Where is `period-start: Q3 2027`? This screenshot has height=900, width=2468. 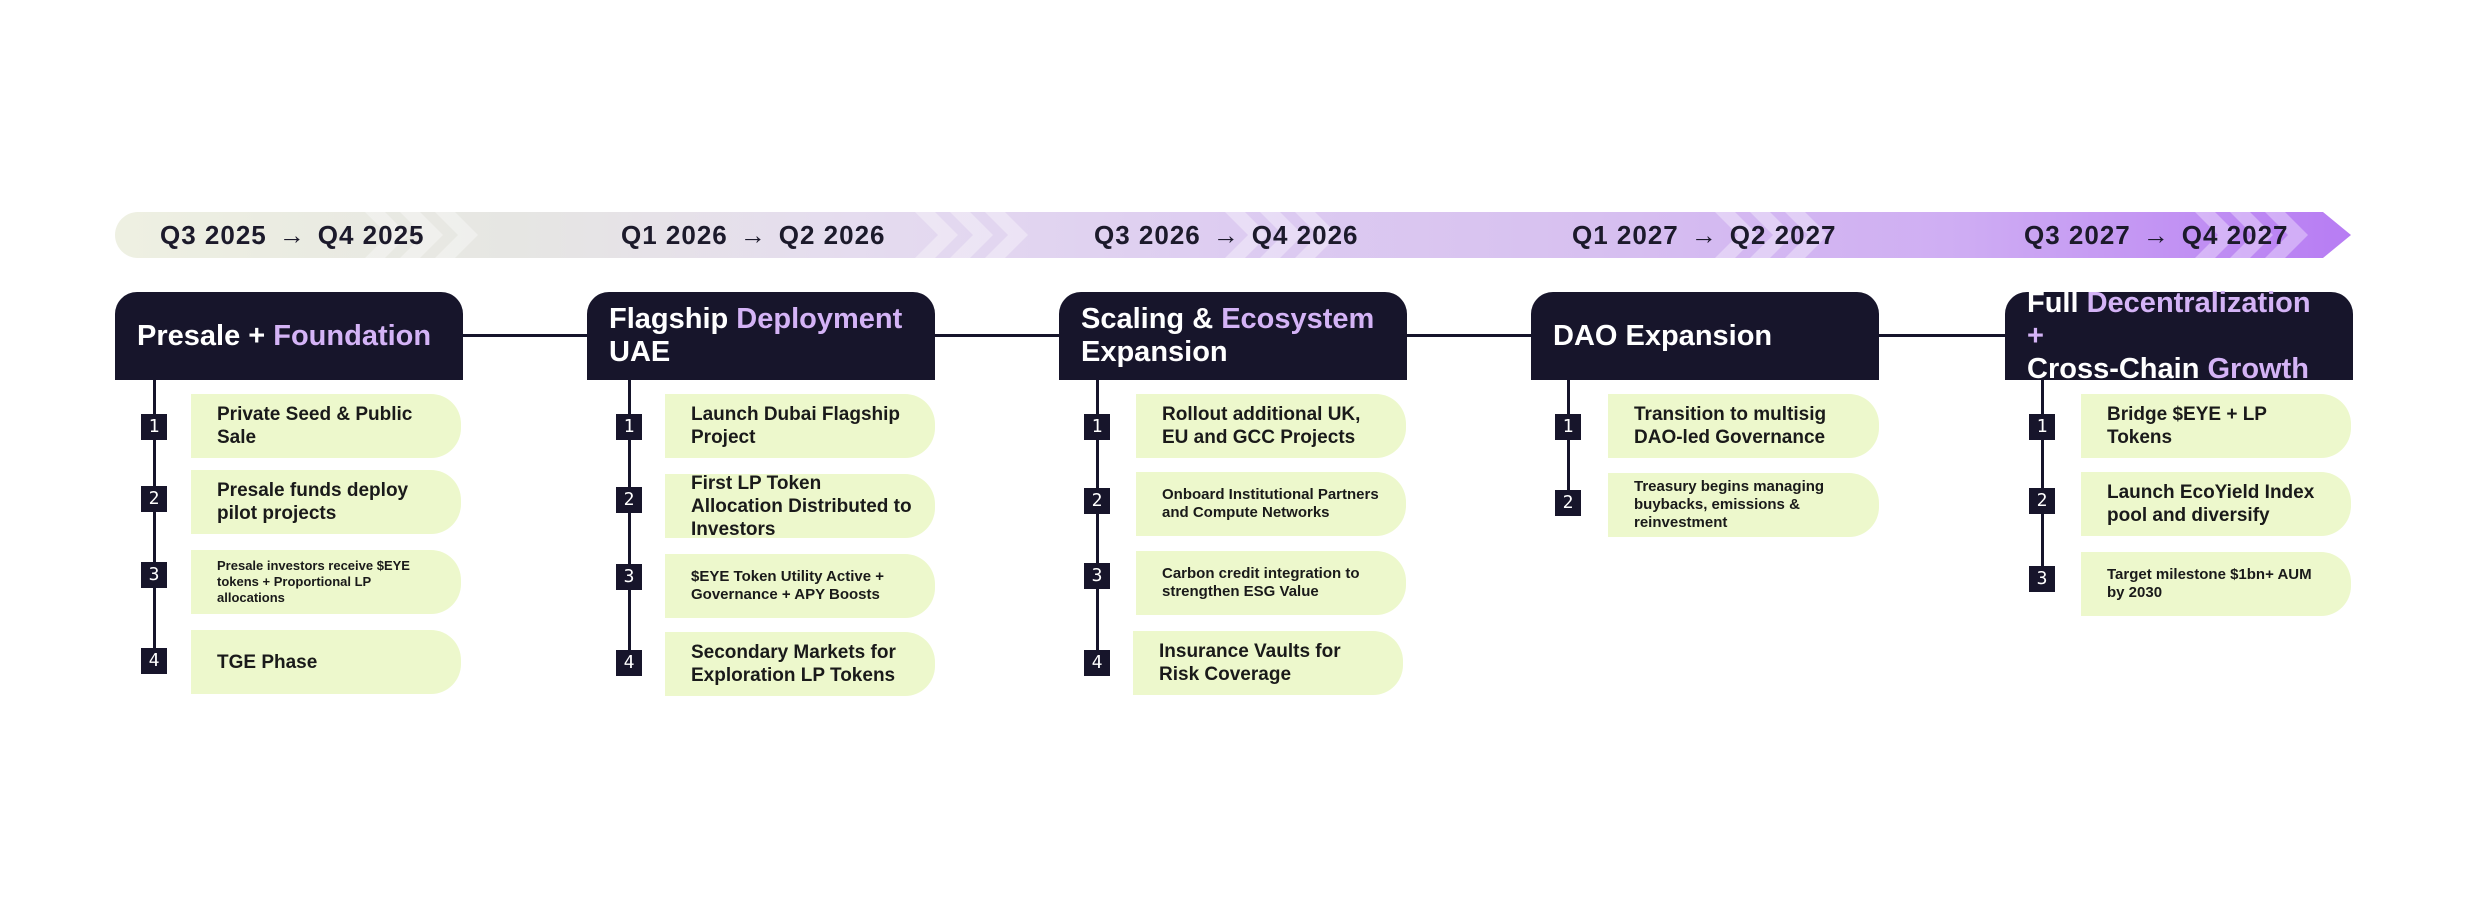
period-start: Q3 2027 is located at coordinates (2077, 235).